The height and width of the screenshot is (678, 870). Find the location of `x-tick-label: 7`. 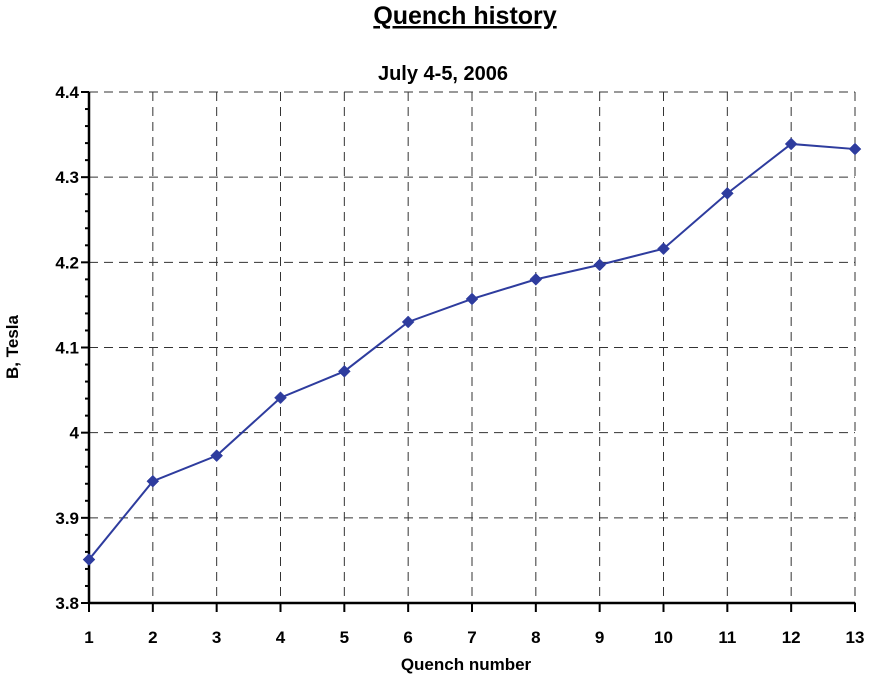

x-tick-label: 7 is located at coordinates (471, 637).